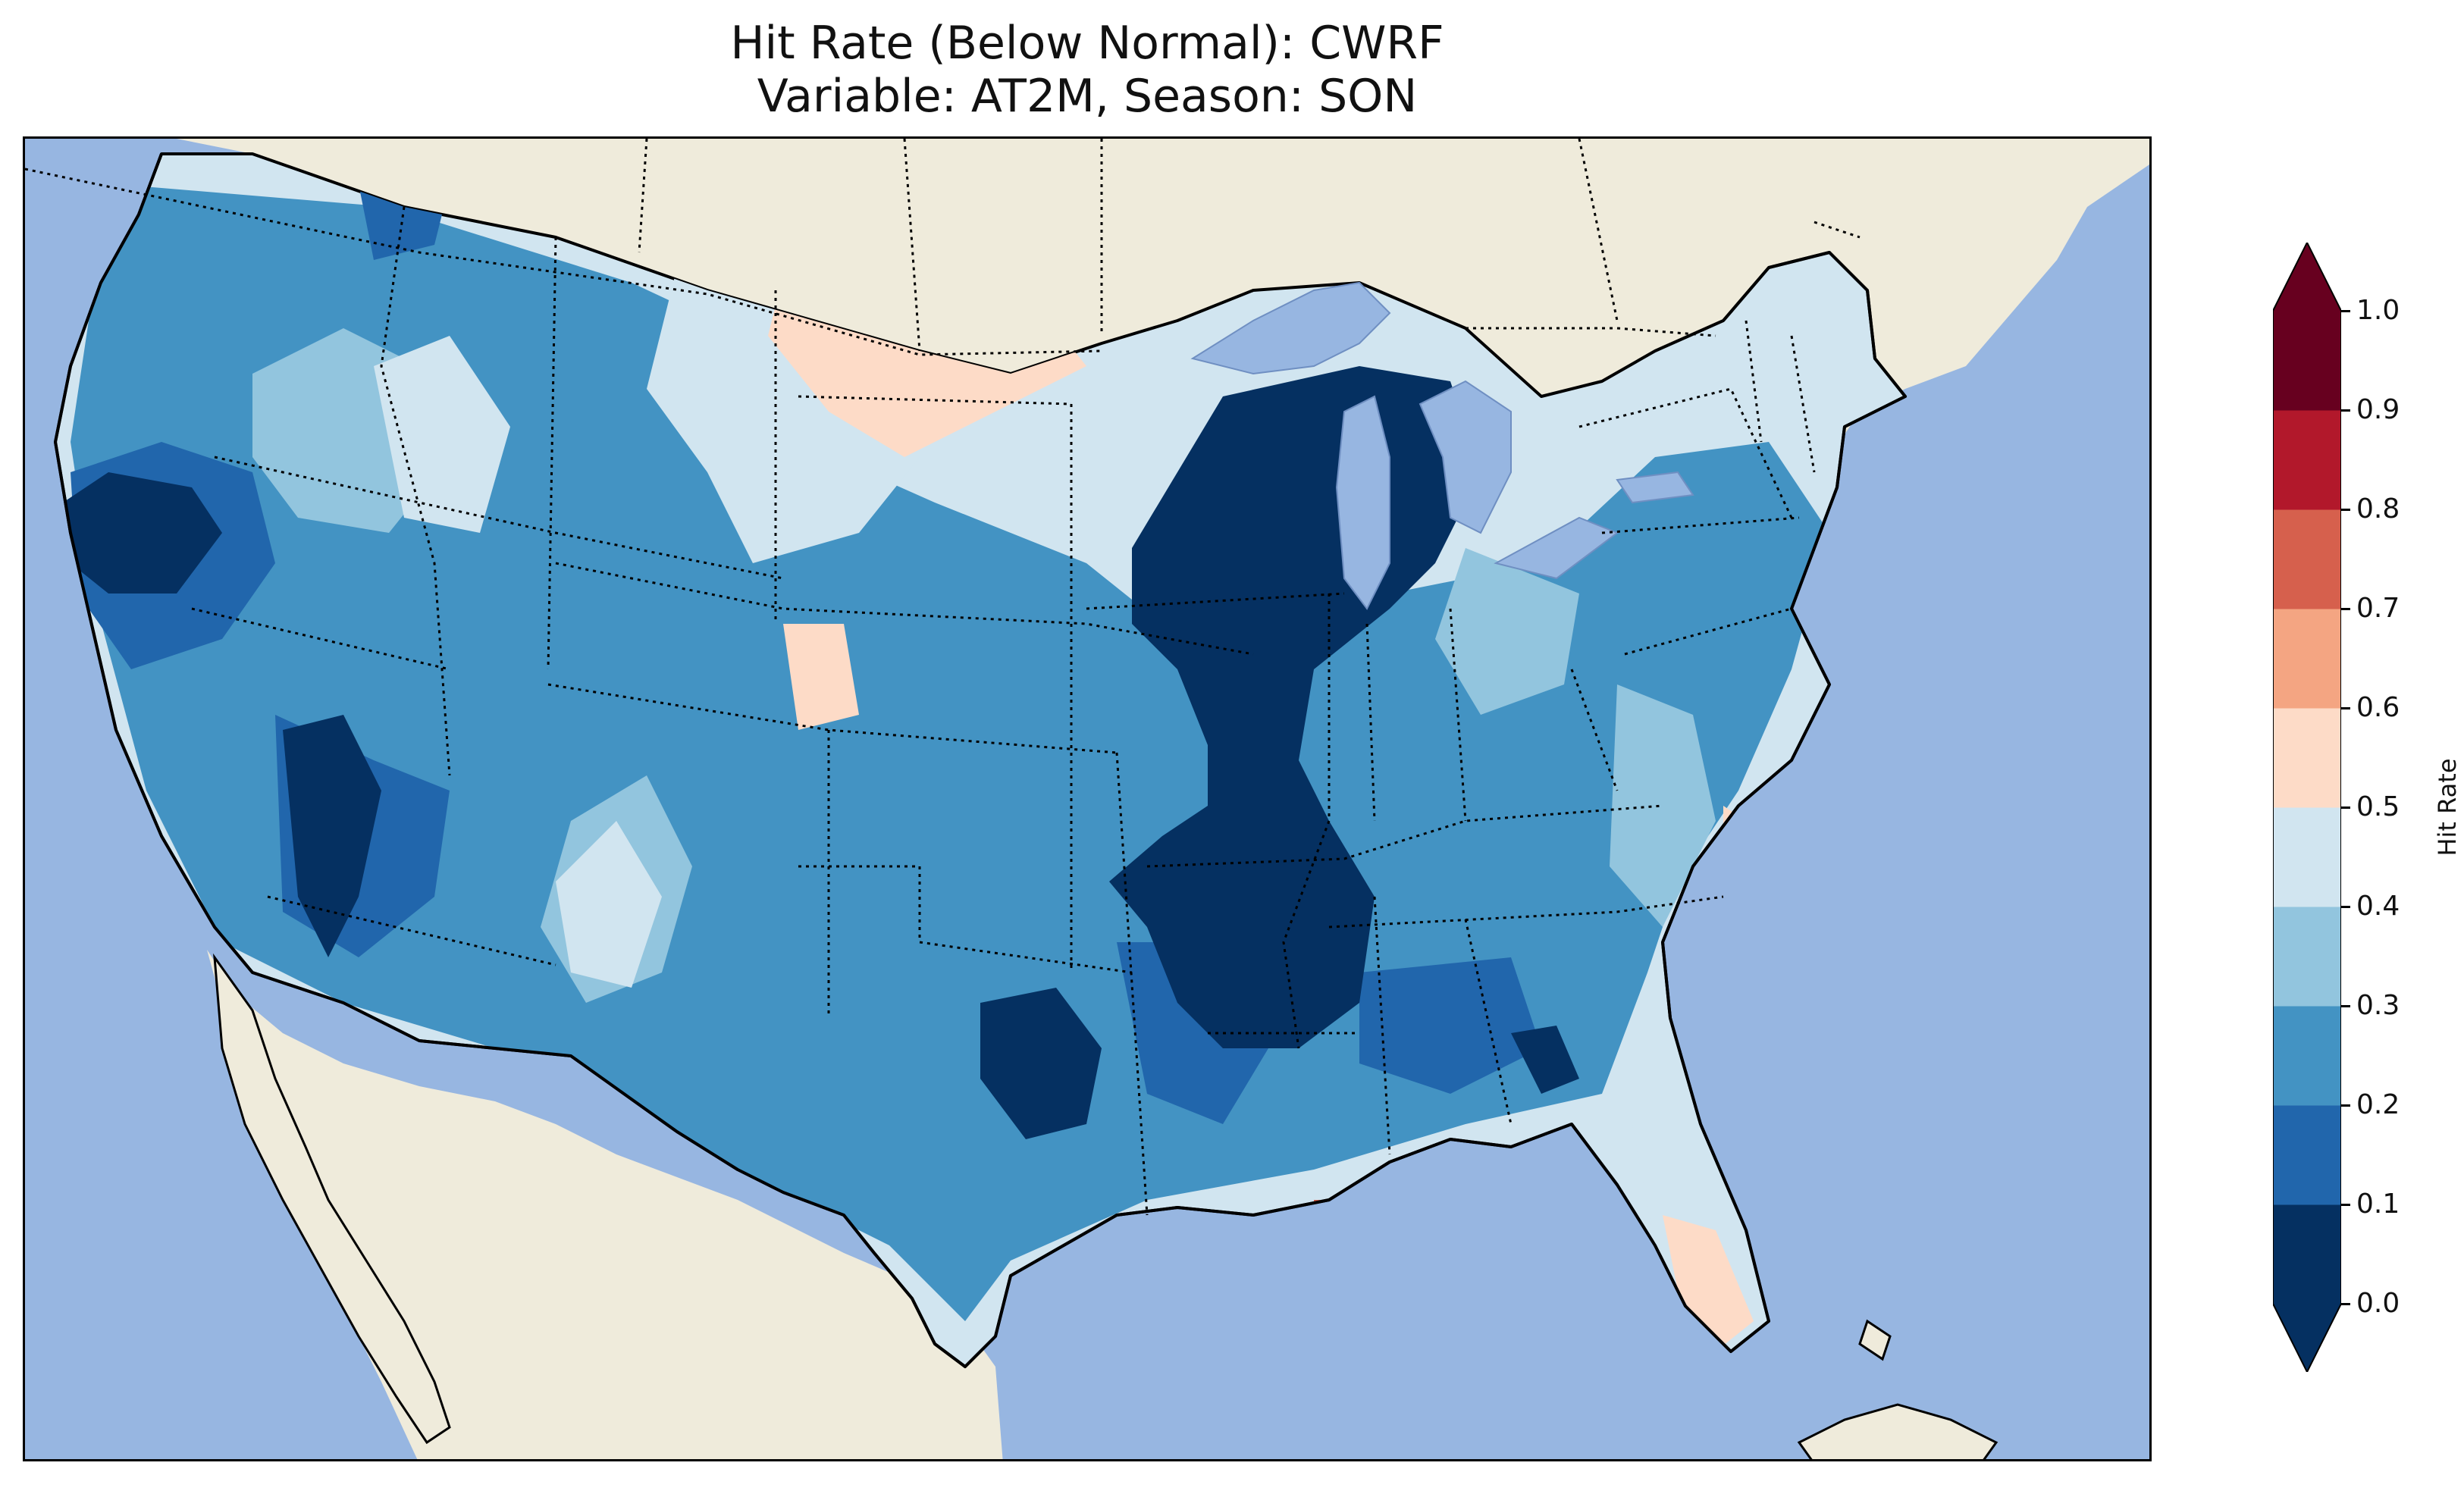  I want to click on baja-peninsula, so click(332, 1199).